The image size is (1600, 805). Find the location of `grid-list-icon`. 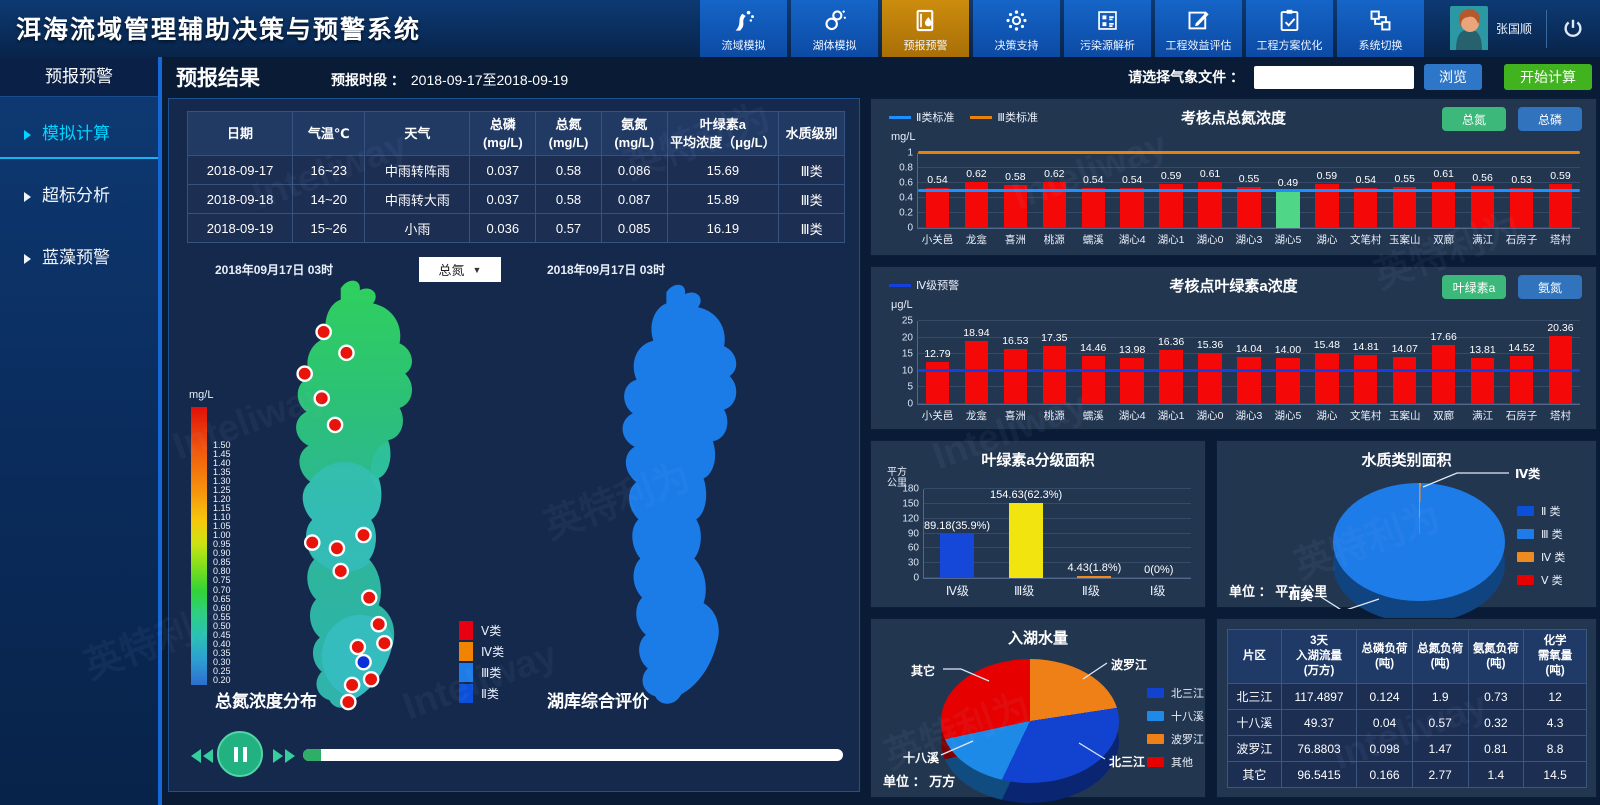

grid-list-icon is located at coordinates (1107, 20).